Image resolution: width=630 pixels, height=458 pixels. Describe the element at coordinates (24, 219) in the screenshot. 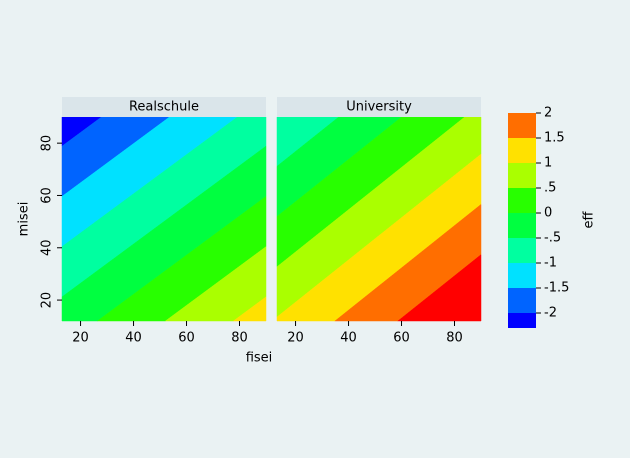

I see `y-axis-label: misei` at that location.